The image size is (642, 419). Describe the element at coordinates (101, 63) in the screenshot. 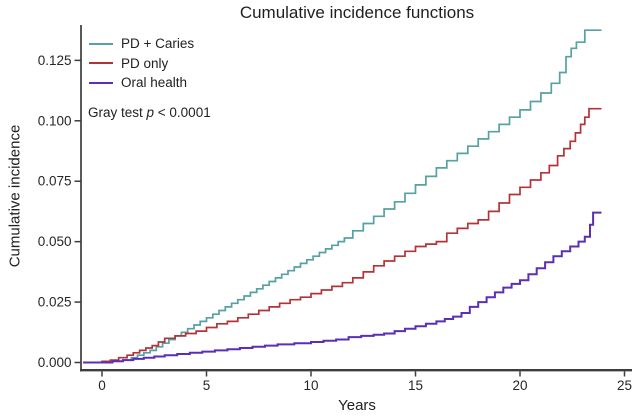

I see `legend-swatch-pd-only` at that location.